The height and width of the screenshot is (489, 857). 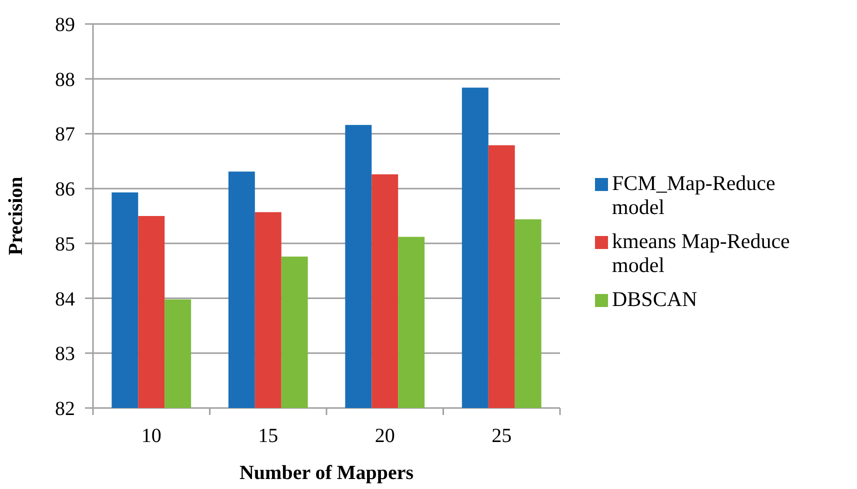 I want to click on y-tick-label: 82, so click(x=65, y=409).